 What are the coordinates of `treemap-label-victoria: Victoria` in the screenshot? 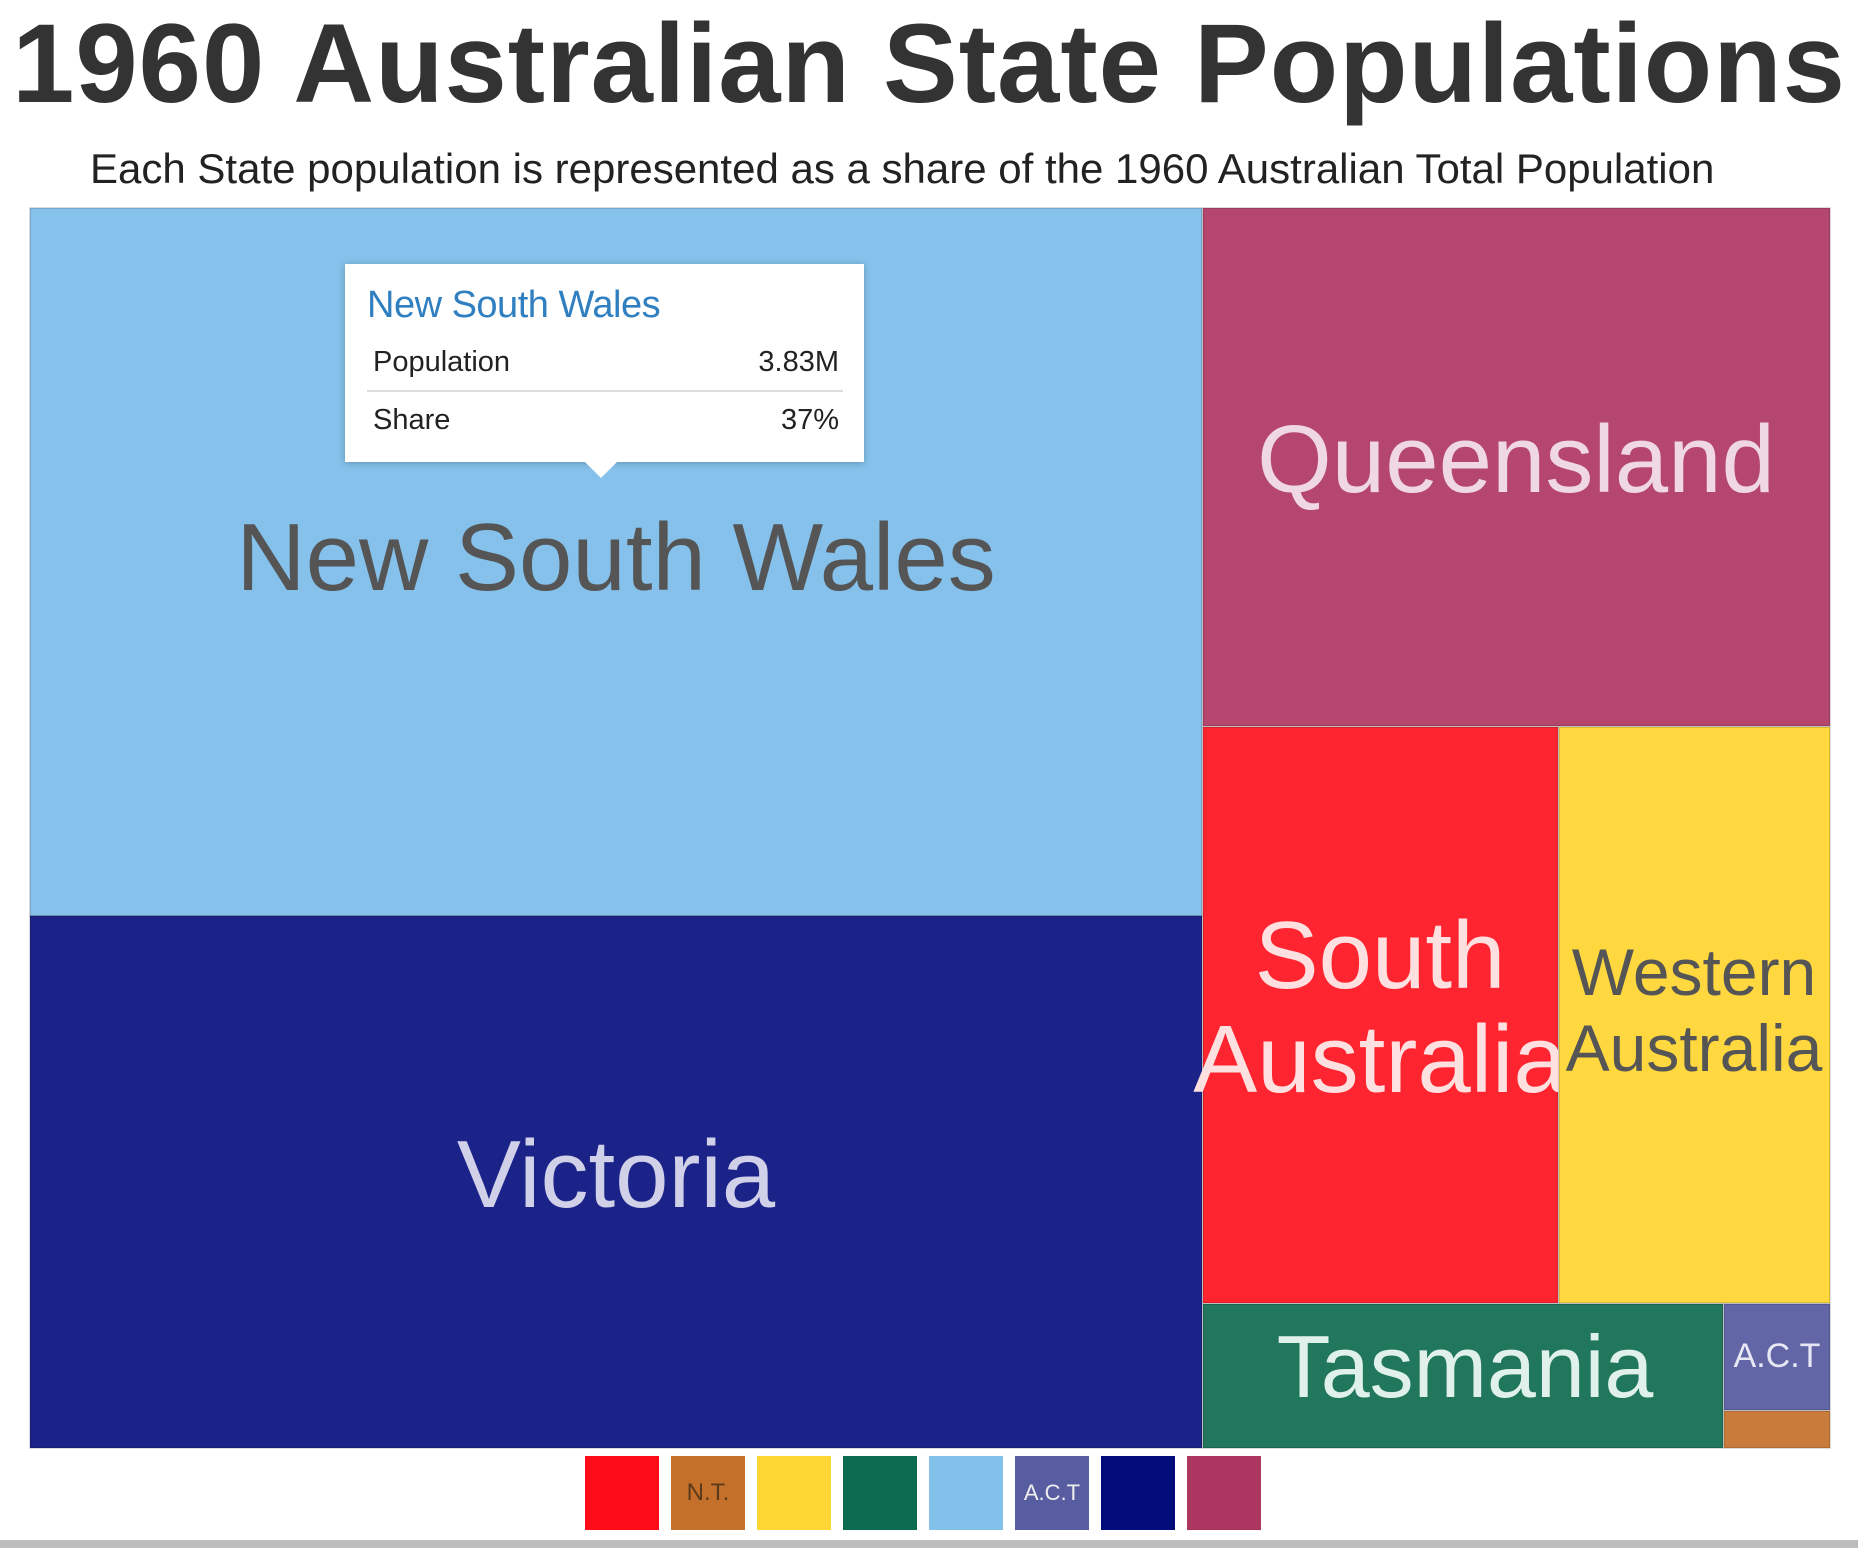 It's located at (616, 1174).